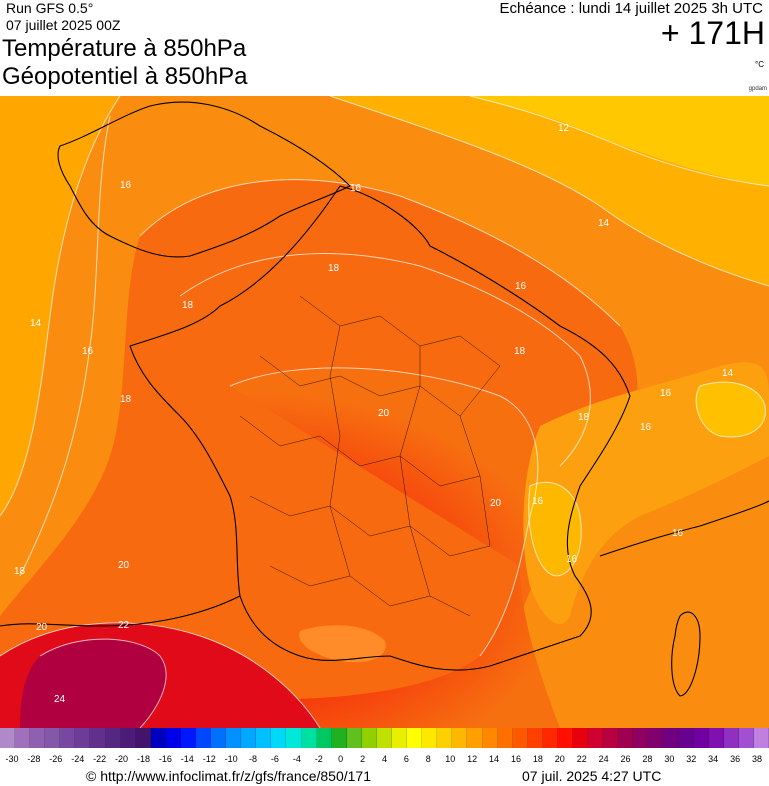  I want to click on field-24-plus, so click(93, 683).